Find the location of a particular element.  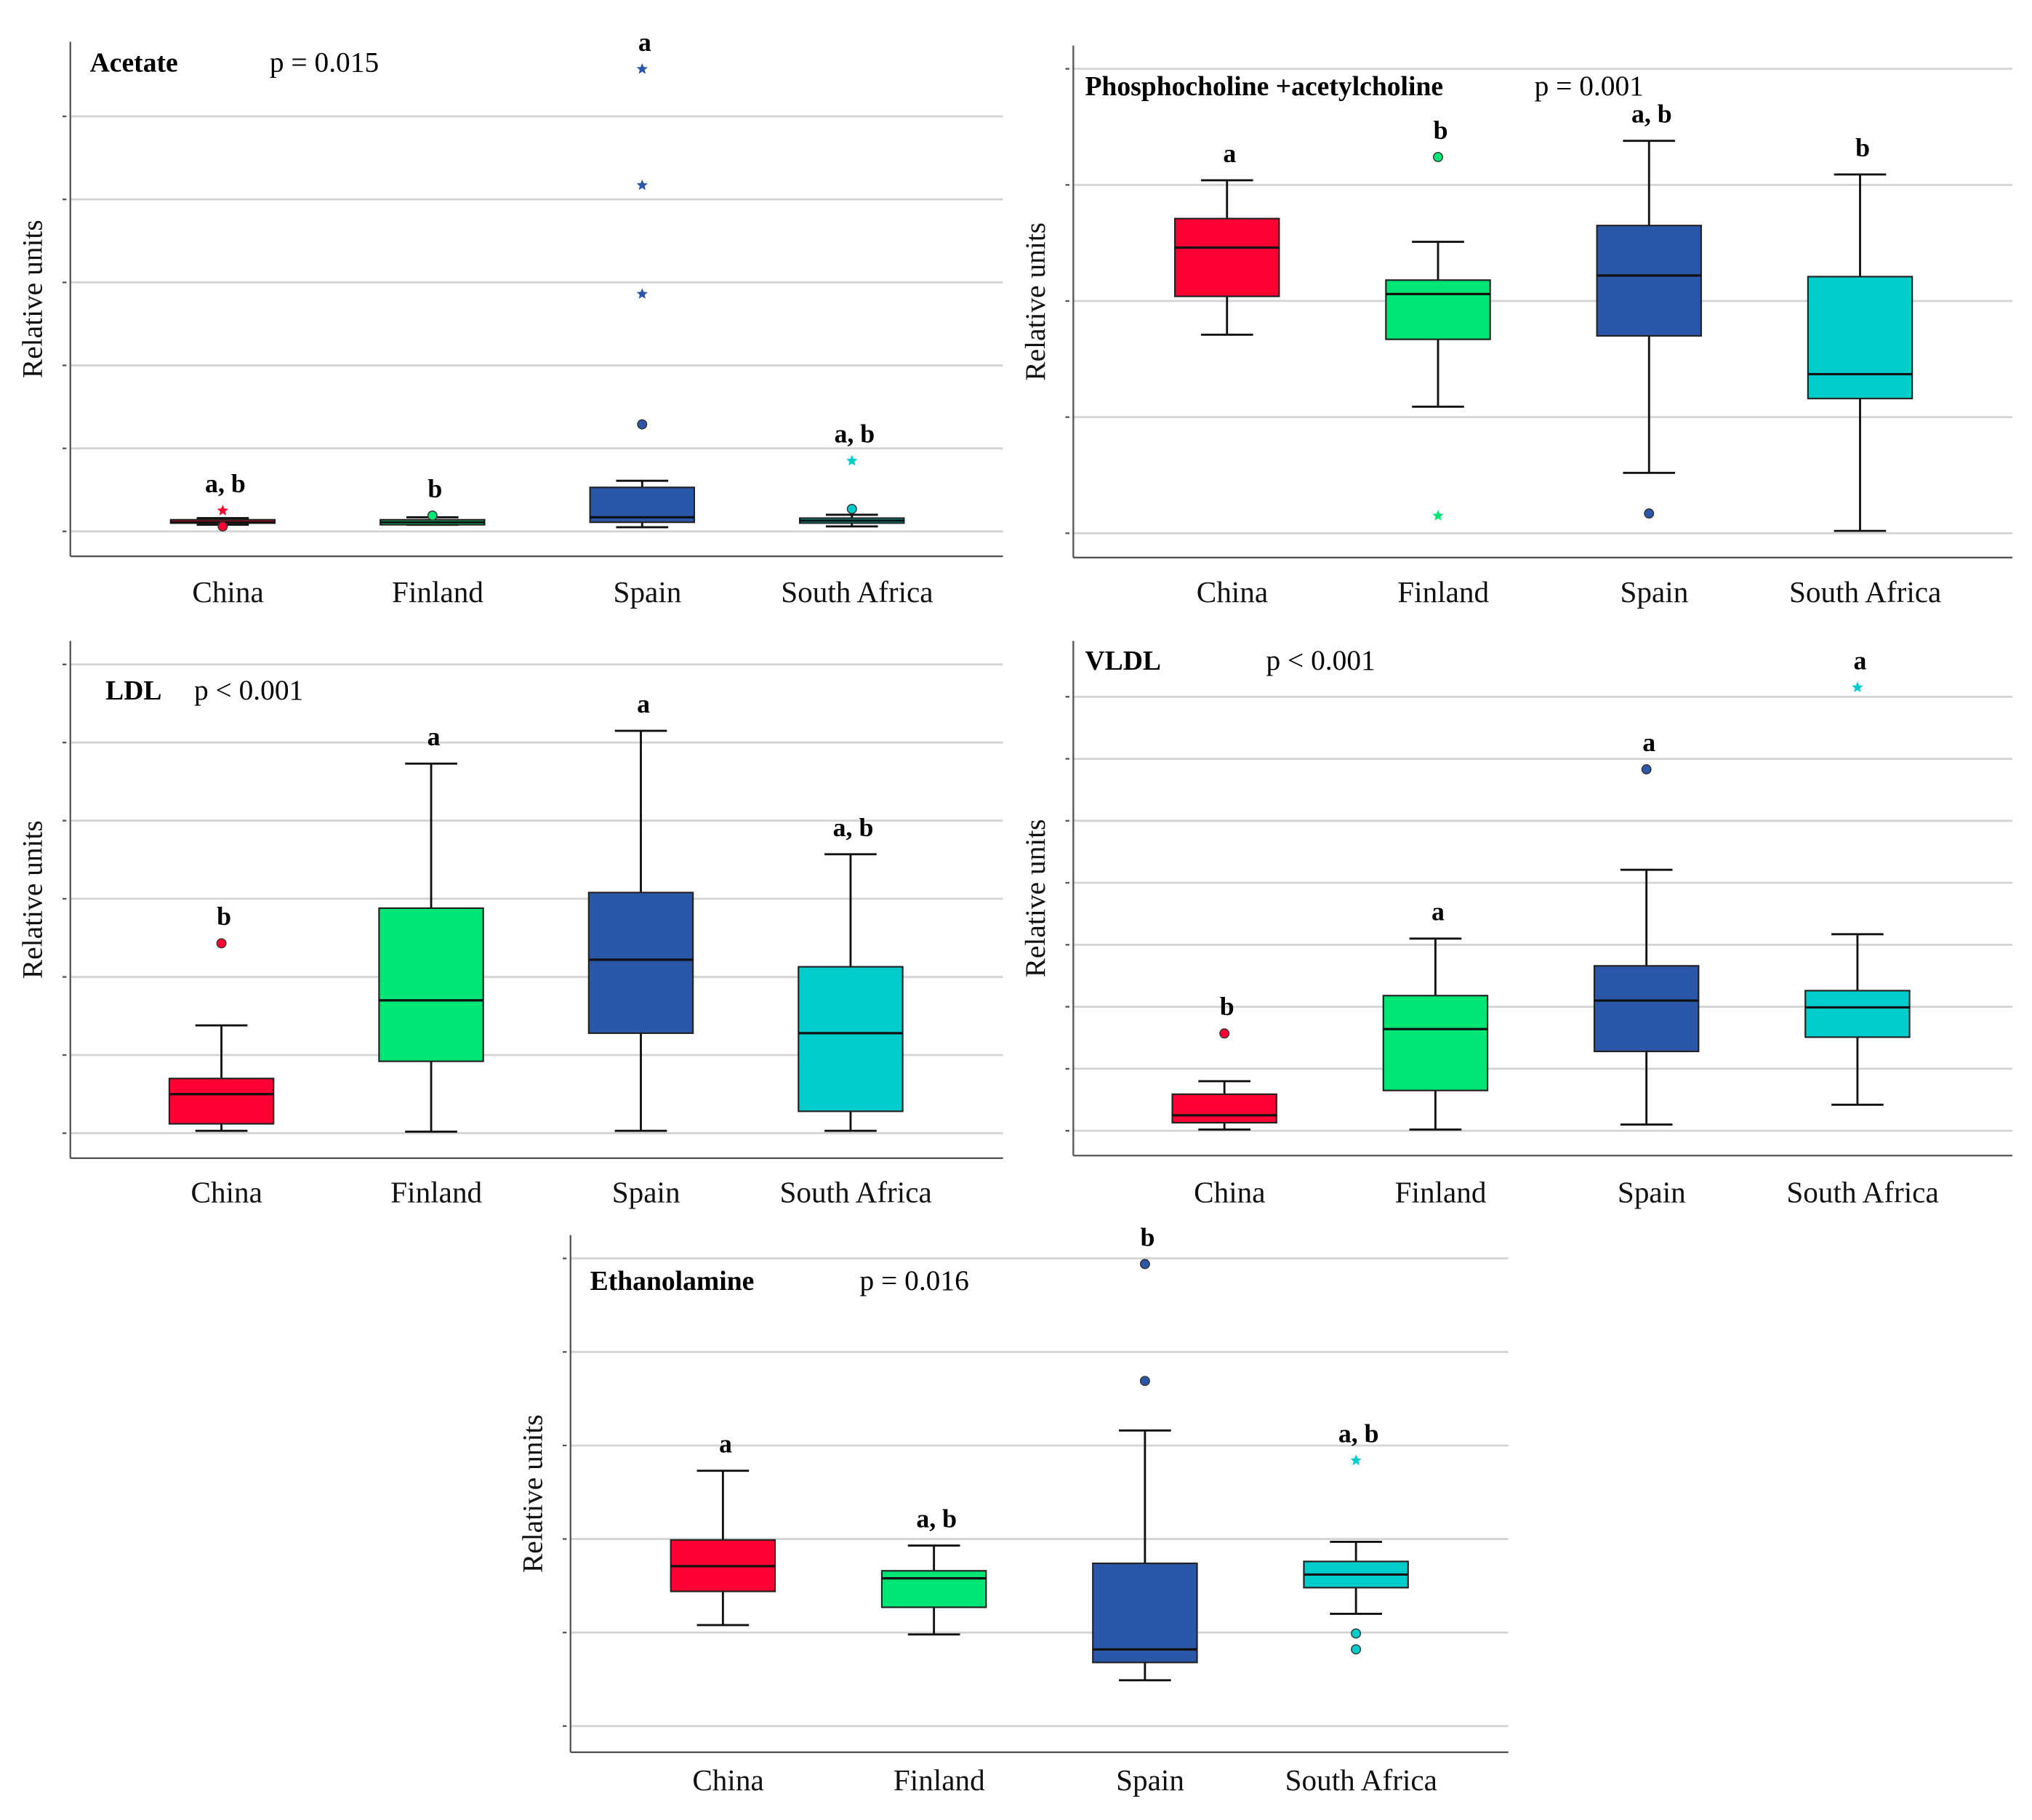

box-china: a, b is located at coordinates (222, 500).